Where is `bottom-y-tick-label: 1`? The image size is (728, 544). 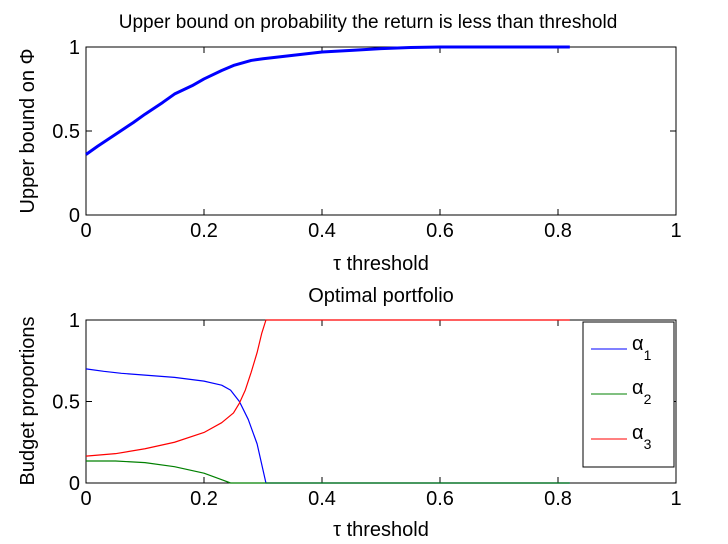 bottom-y-tick-label: 1 is located at coordinates (74, 321).